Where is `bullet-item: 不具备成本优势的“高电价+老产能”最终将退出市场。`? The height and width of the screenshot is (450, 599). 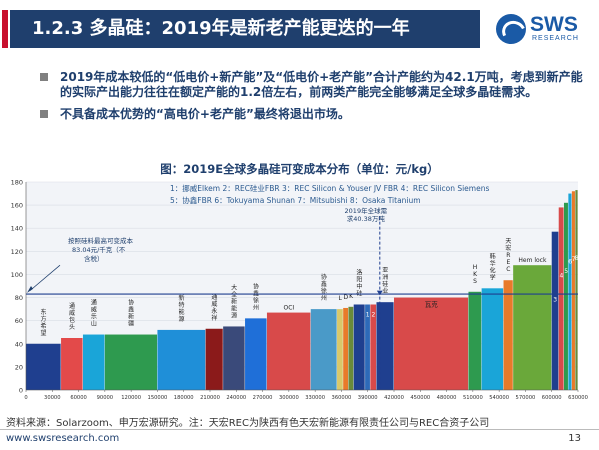 bullet-item: 不具备成本优势的“高电价+老产能”最终将退出市场。 is located at coordinates (314, 114).